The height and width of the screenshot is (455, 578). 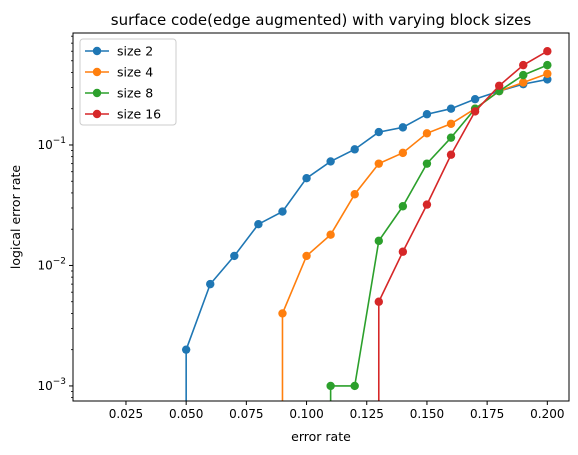 I want to click on y-tick-label: 10⁻², so click(x=51, y=264).